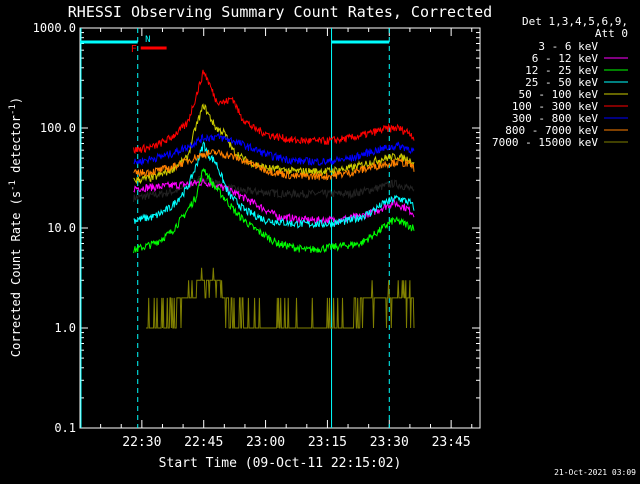  I want to click on legend-entry-label: 6 - 12 keV, so click(565, 58).